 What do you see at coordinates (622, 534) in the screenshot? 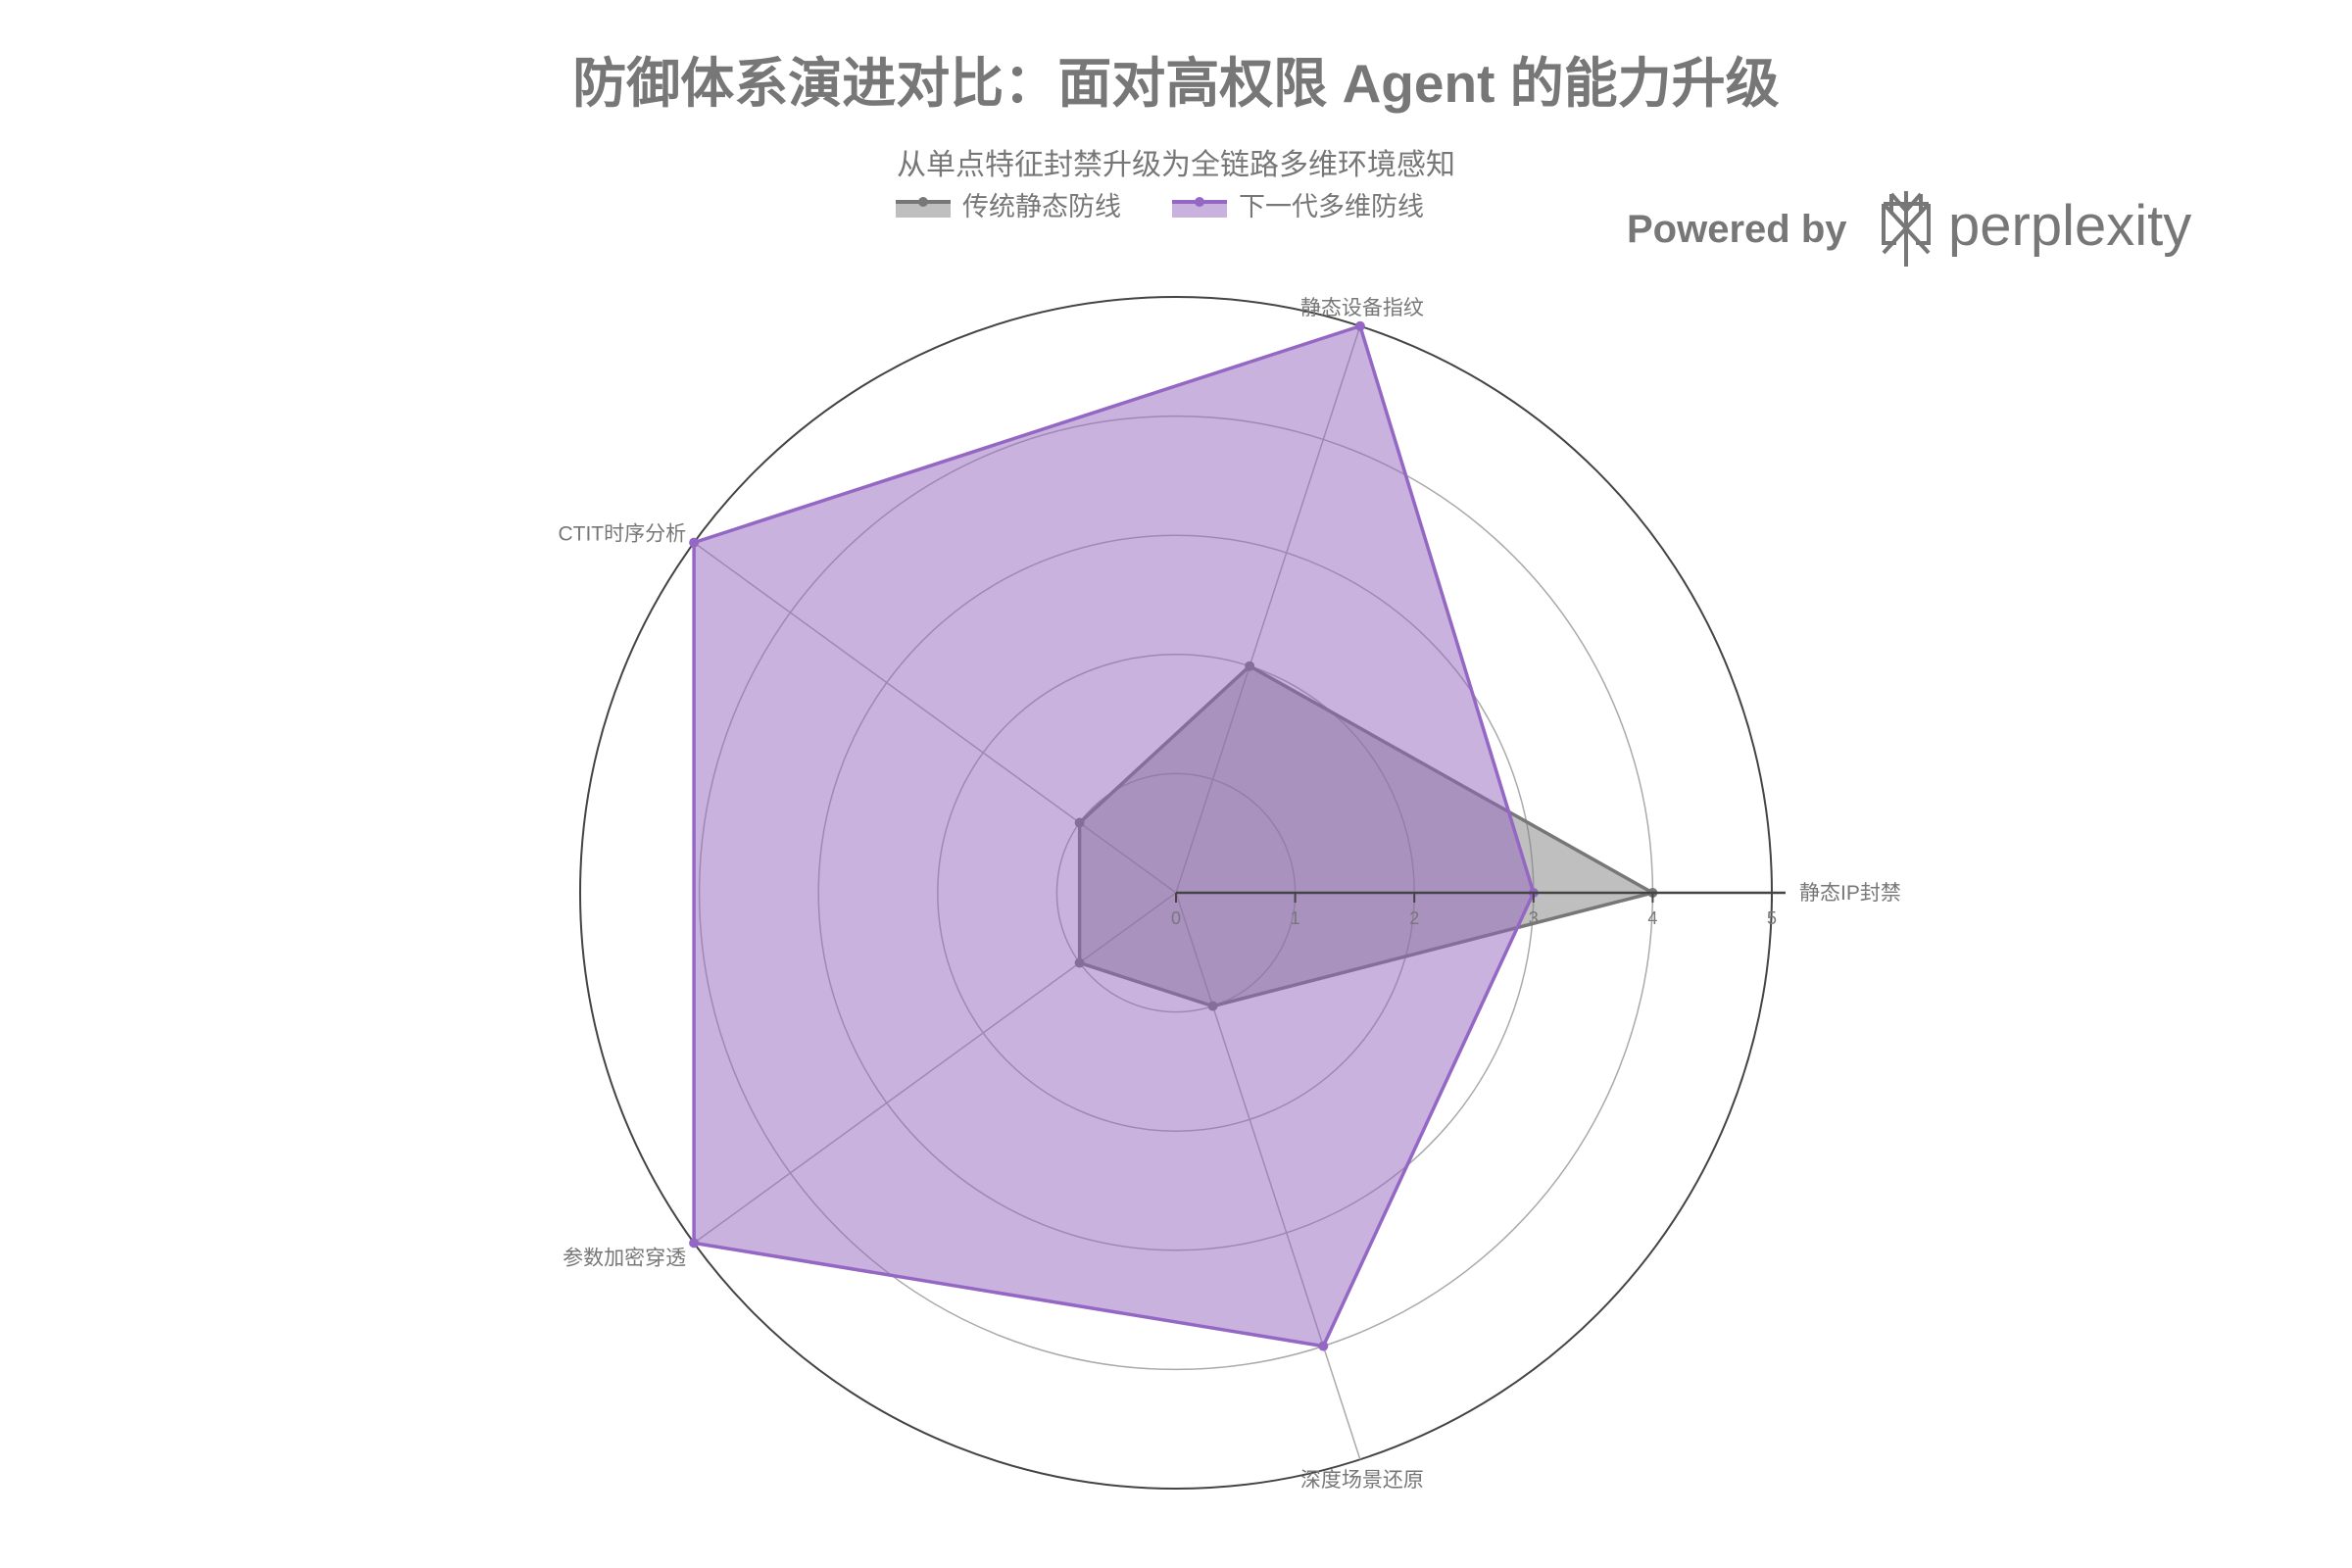
I see `category-label: CTIT时序分析` at bounding box center [622, 534].